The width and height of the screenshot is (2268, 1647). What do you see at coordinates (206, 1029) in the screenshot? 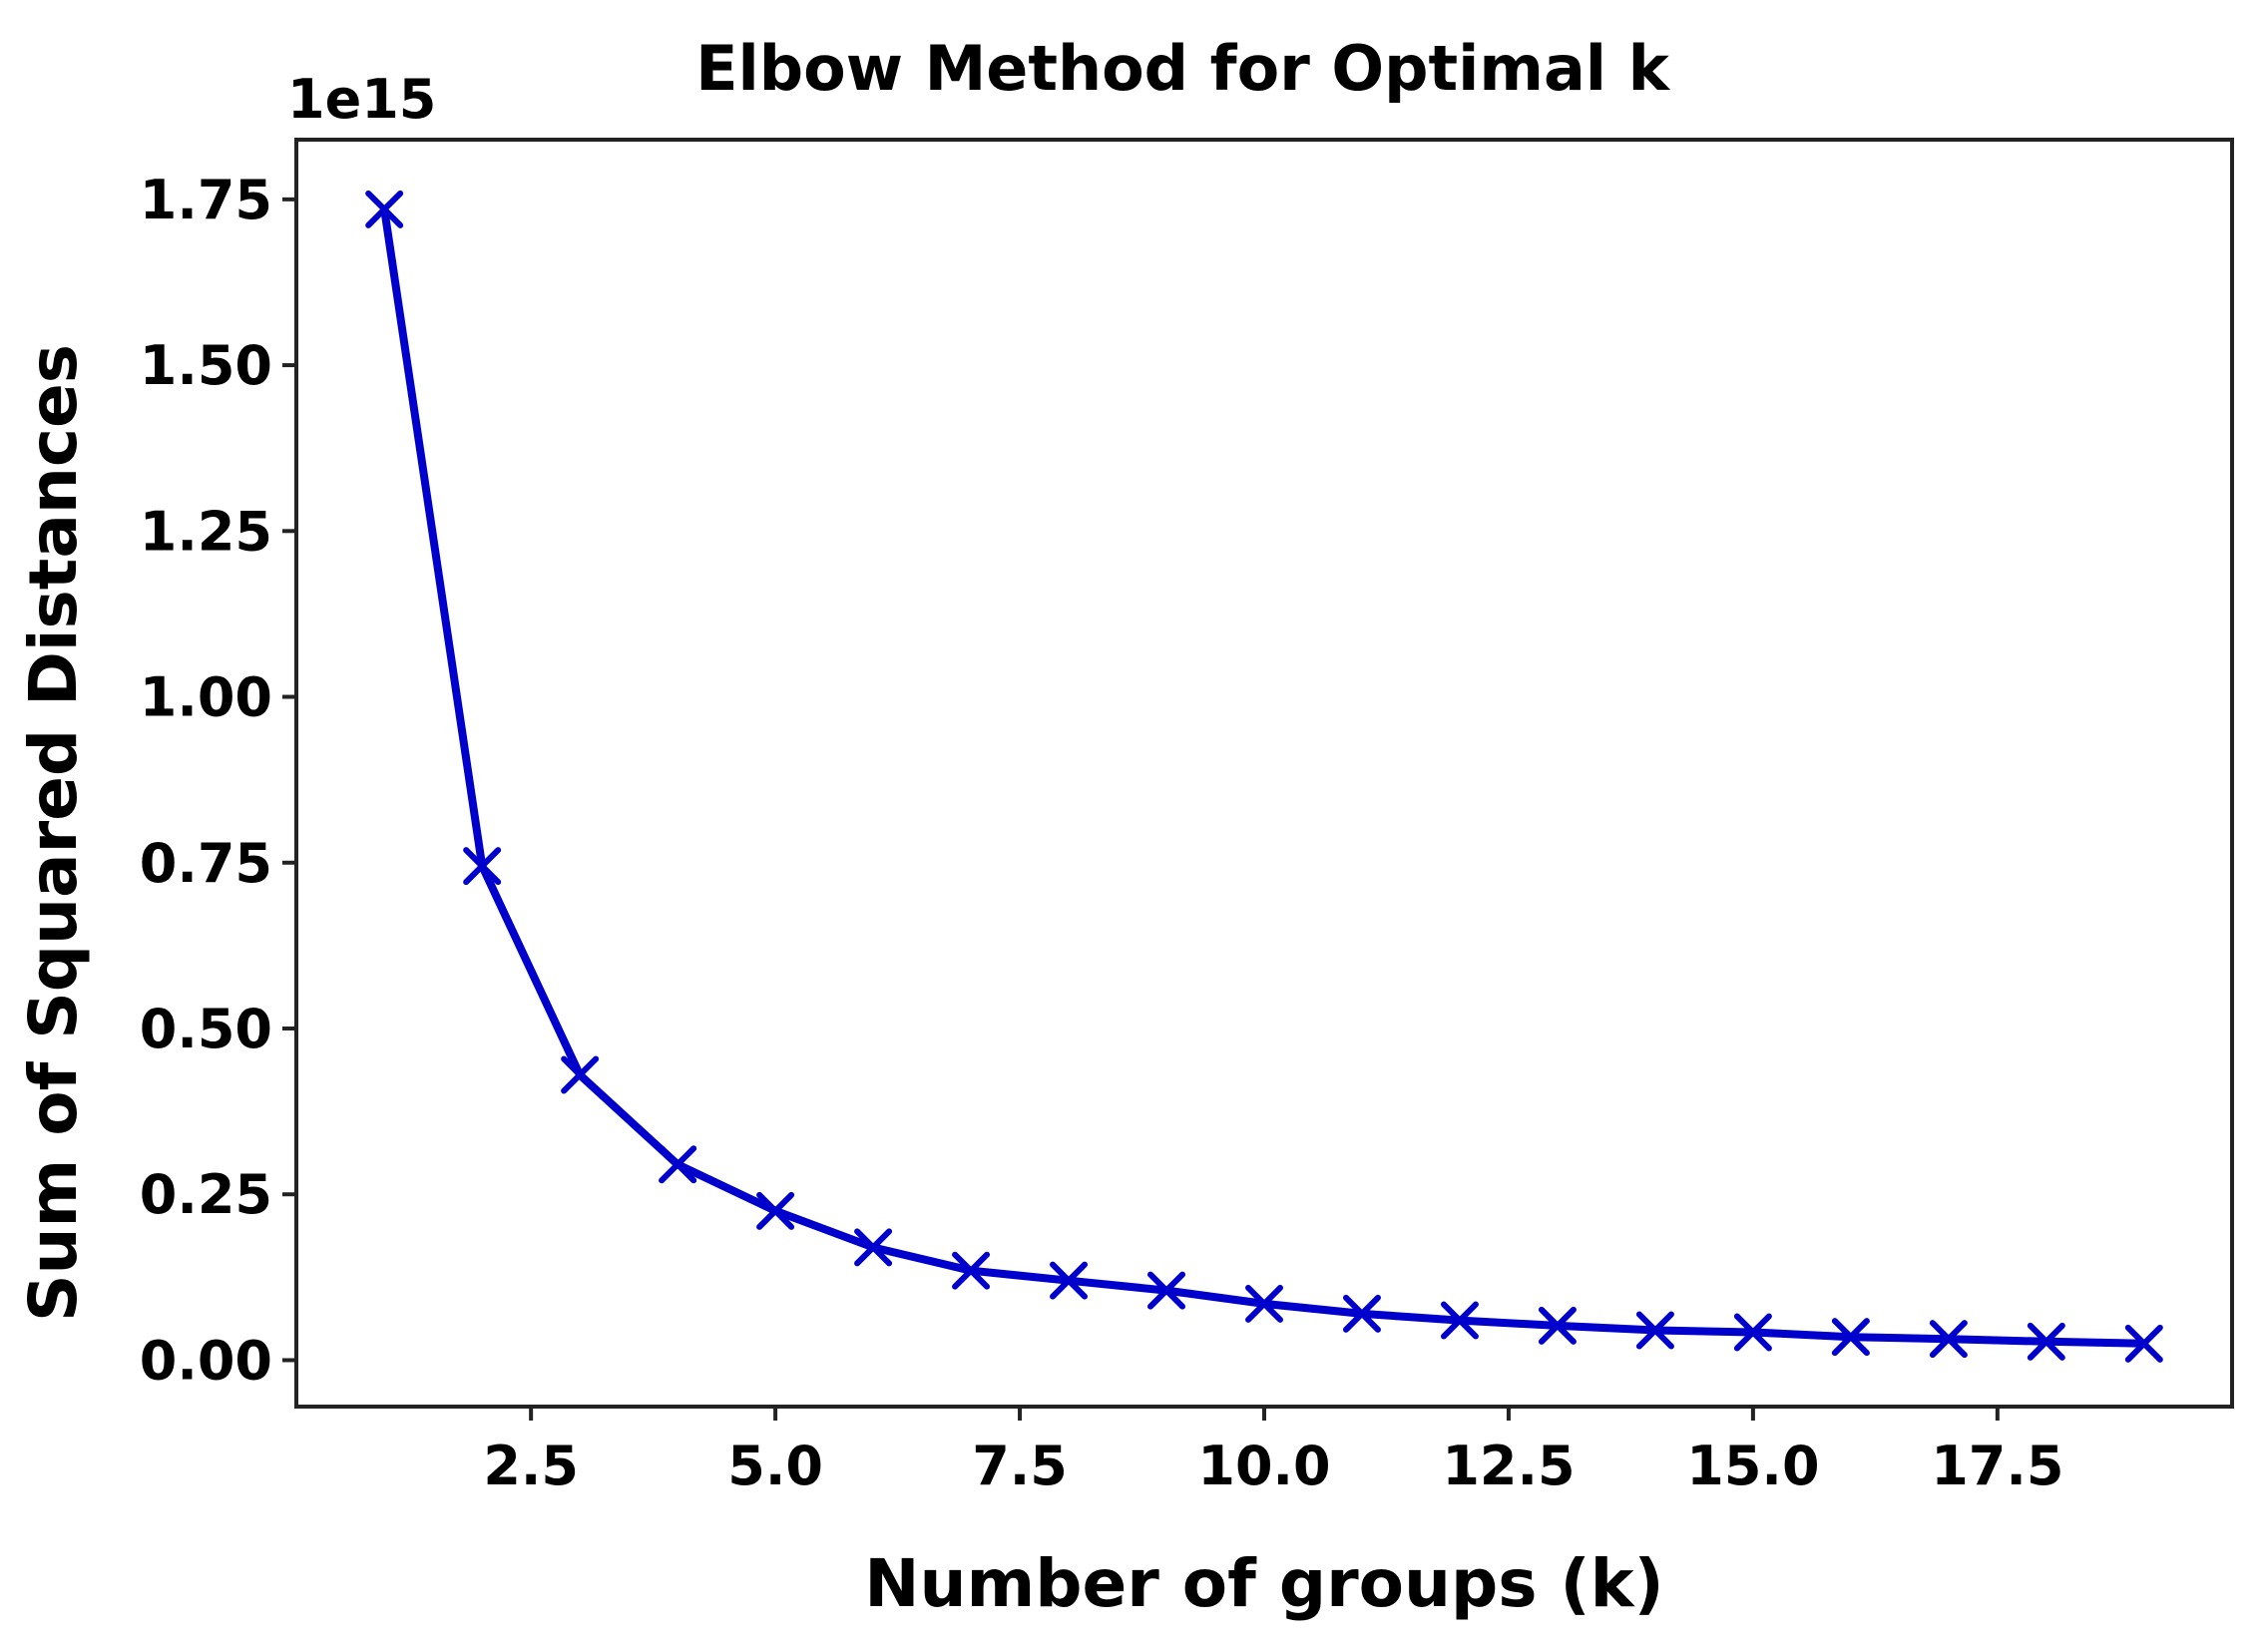
I see `y-tick-label: 0.50` at bounding box center [206, 1029].